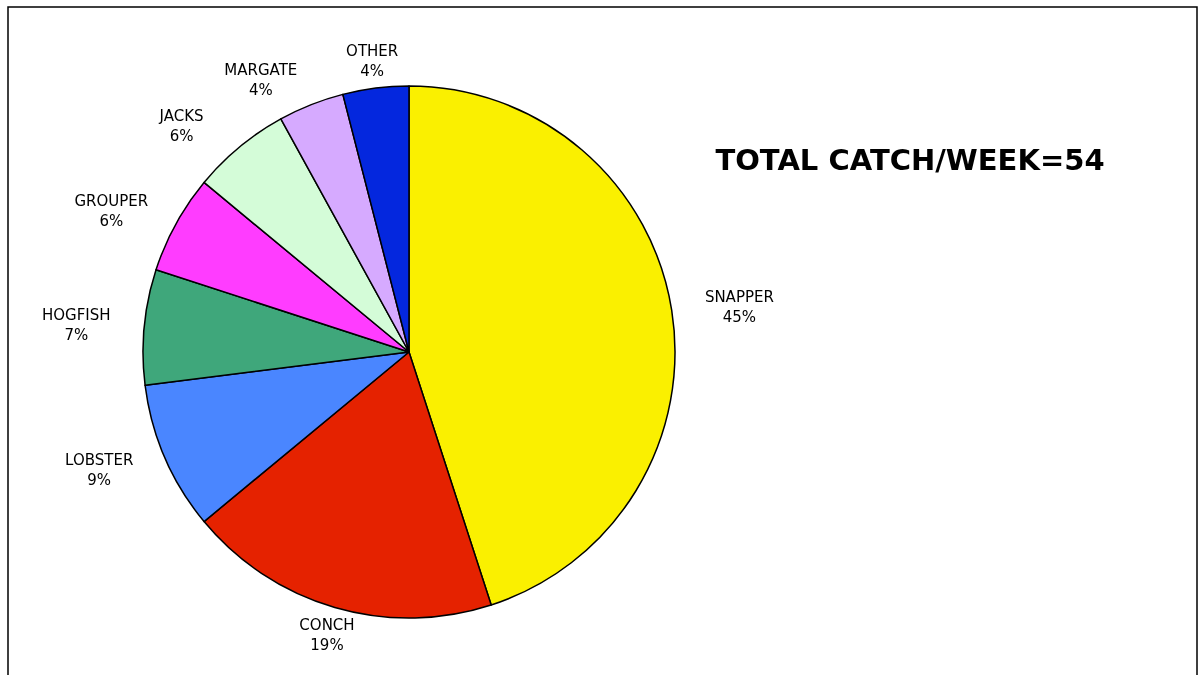  What do you see at coordinates (327, 645) in the screenshot?
I see `data-label: 19%` at bounding box center [327, 645].